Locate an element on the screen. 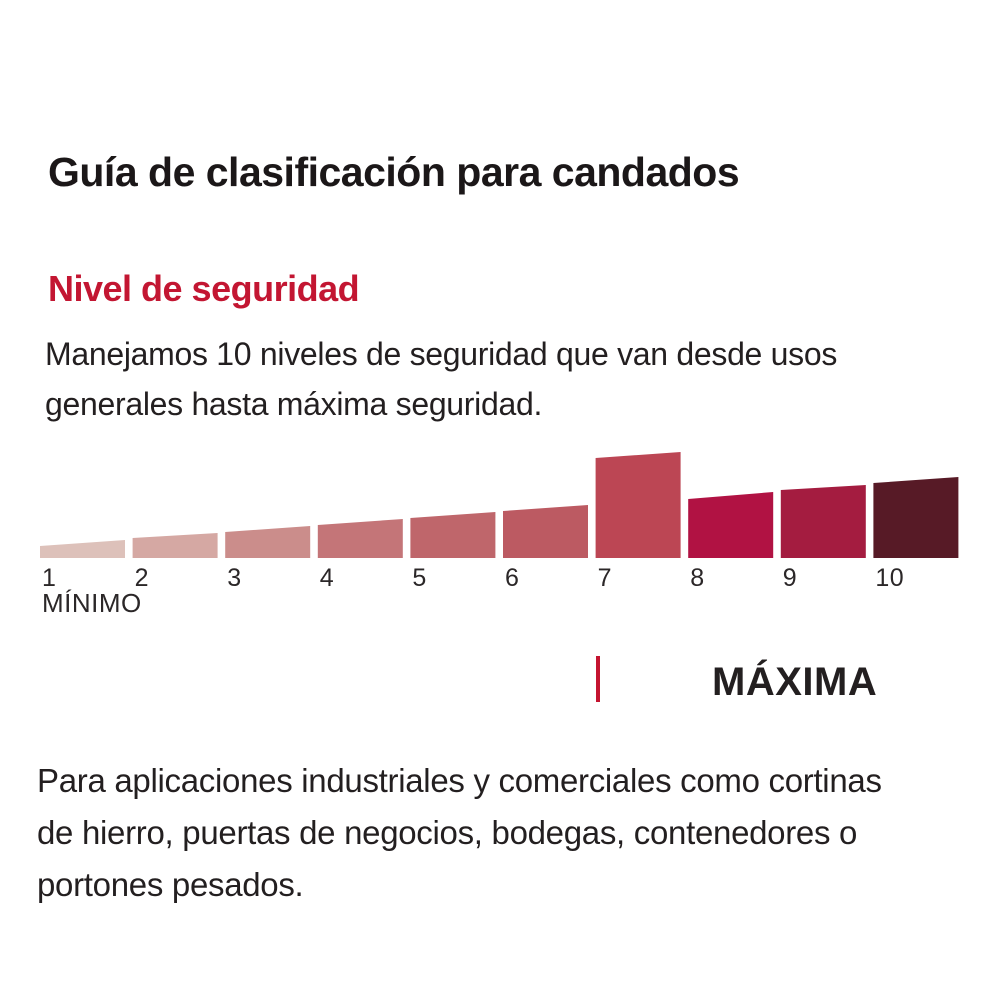 The width and height of the screenshot is (1000, 1000). bar-label-5: 5 is located at coordinates (419, 578).